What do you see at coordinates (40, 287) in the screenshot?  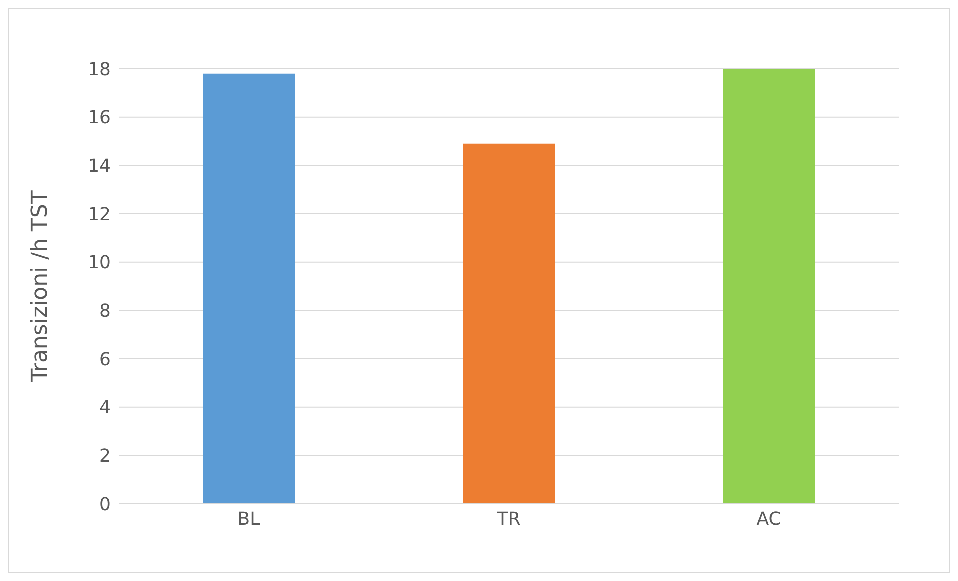 I see `y-axis-title: Transizioni /h TST` at bounding box center [40, 287].